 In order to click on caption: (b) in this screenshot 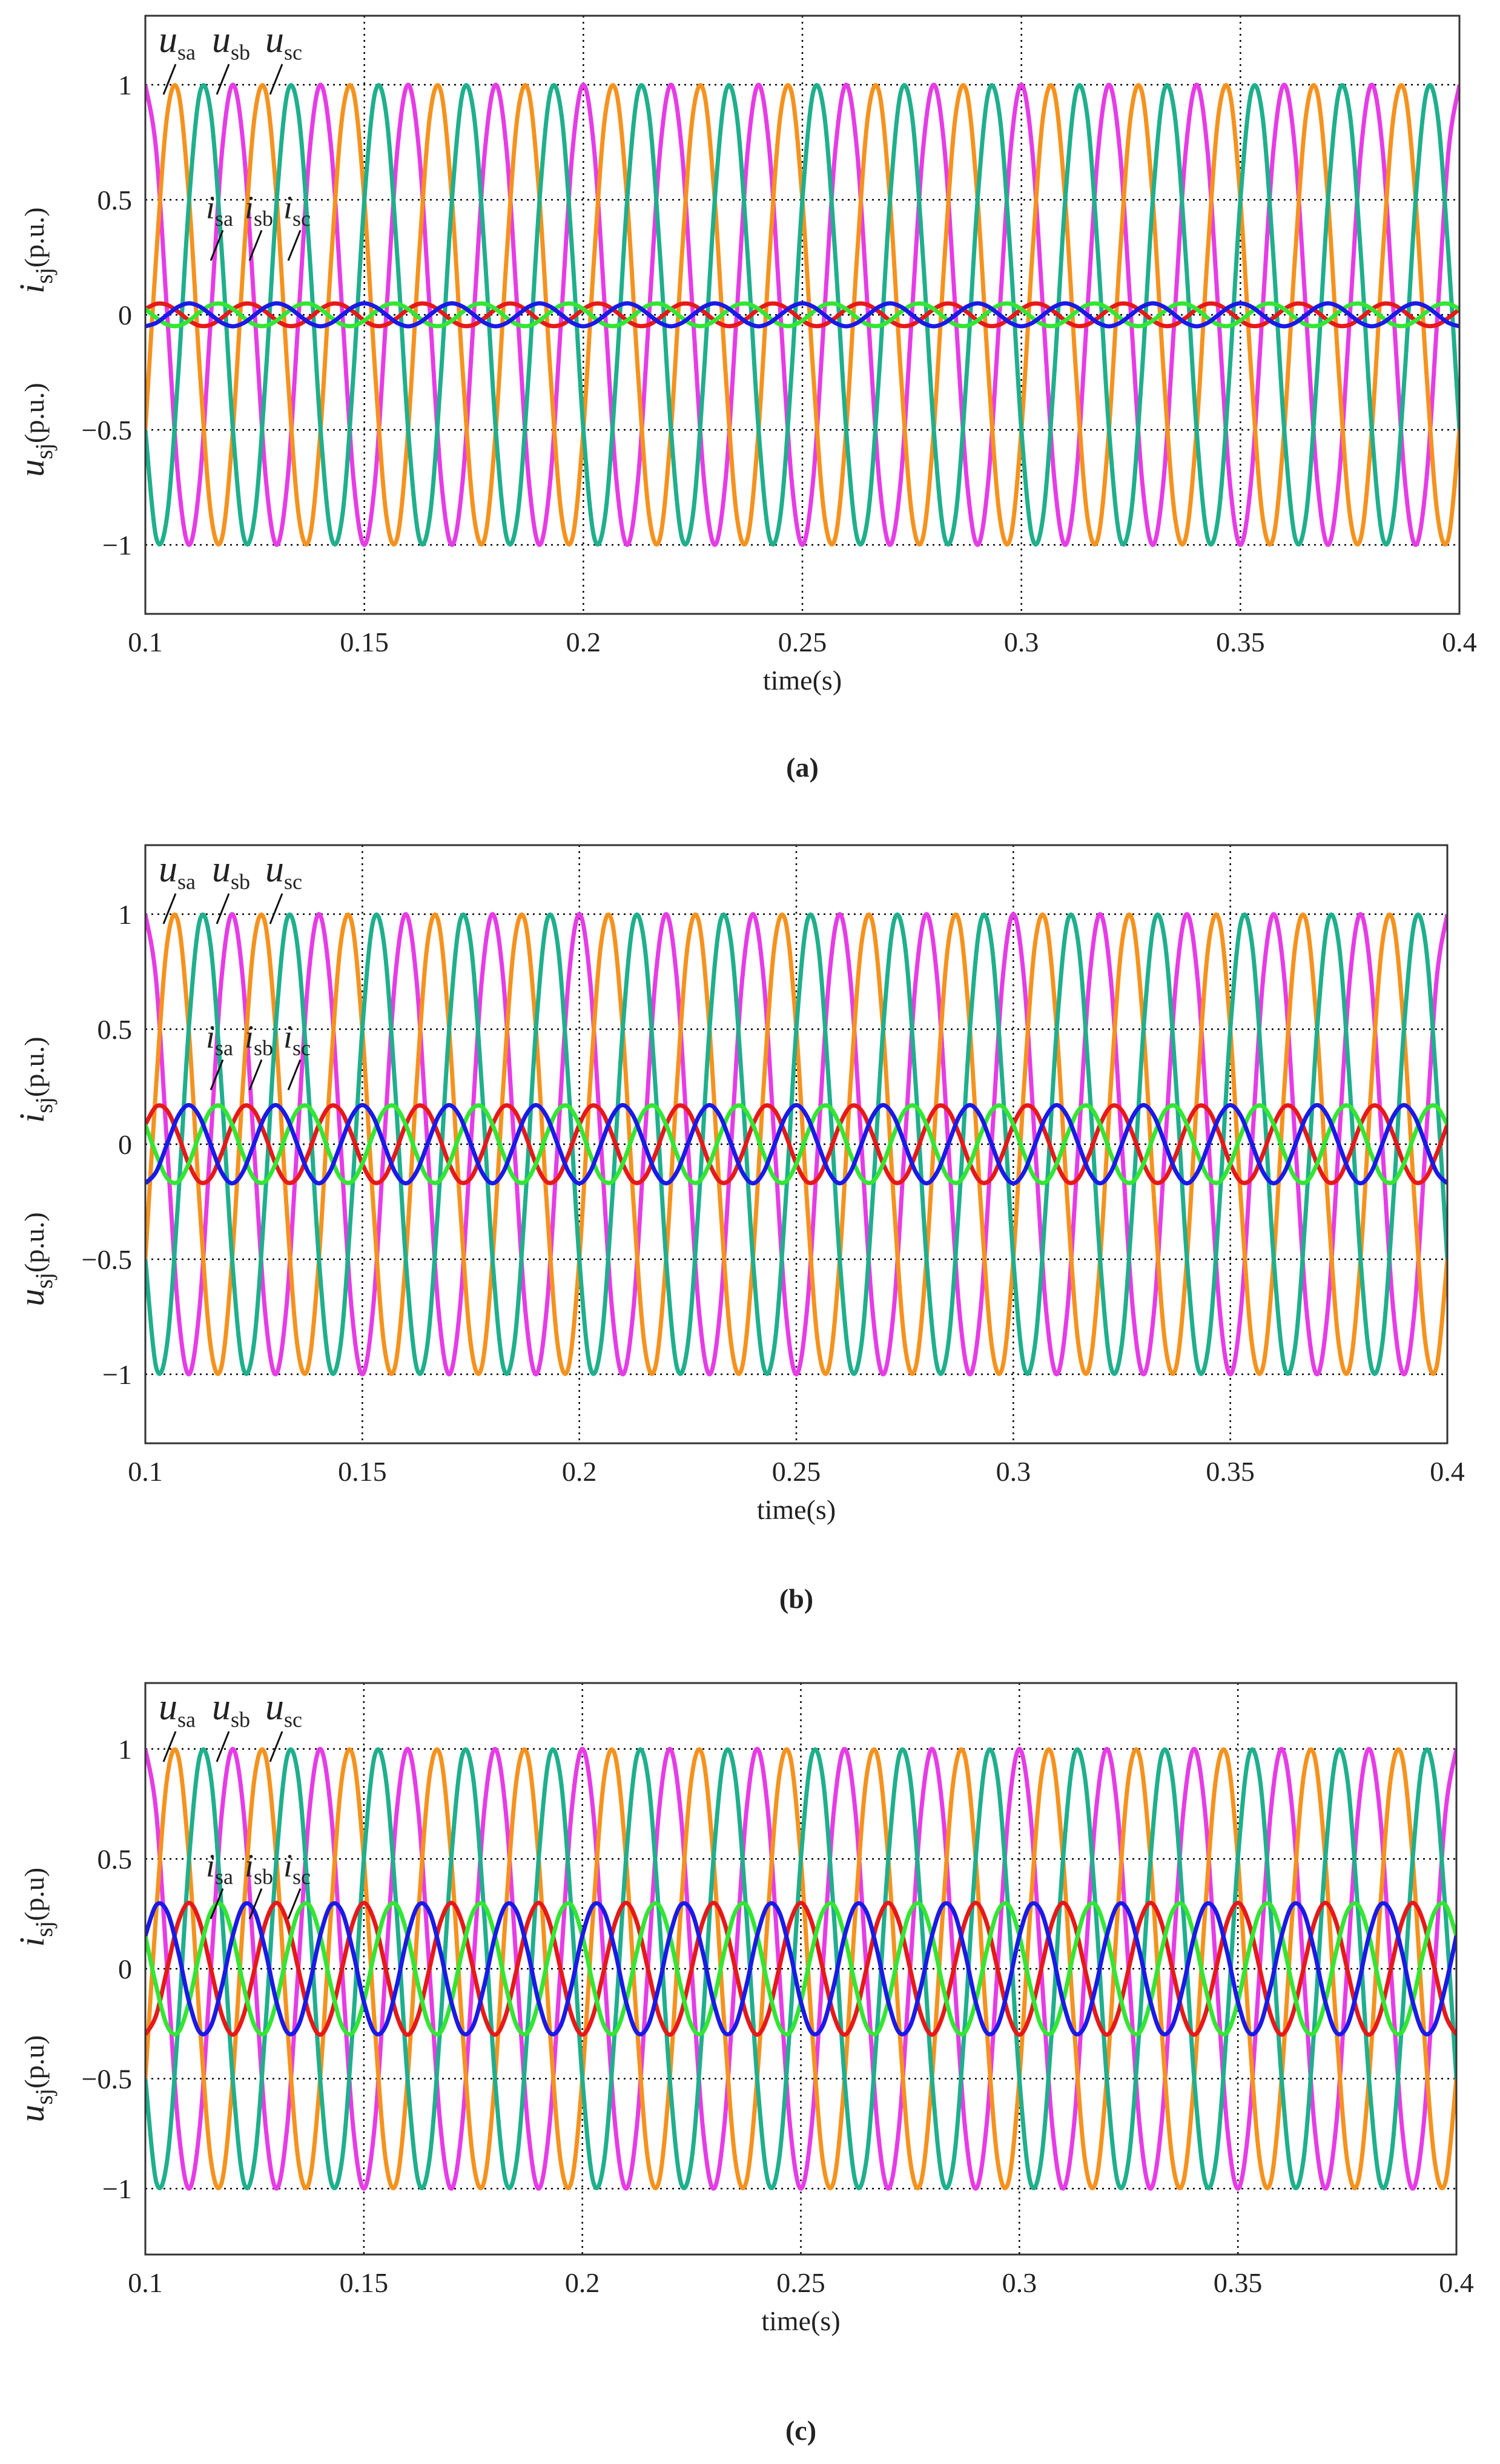, I will do `click(796, 1598)`.